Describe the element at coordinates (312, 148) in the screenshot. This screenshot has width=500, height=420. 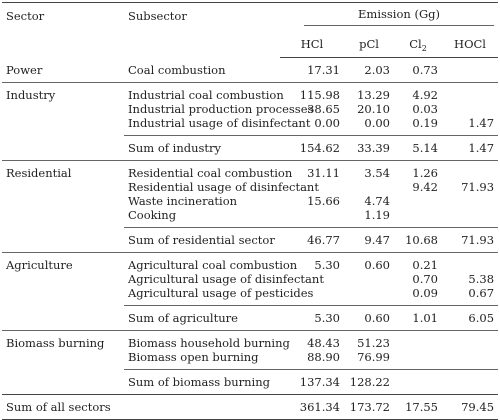
I see `sum-hcl-value: 154.62` at that location.